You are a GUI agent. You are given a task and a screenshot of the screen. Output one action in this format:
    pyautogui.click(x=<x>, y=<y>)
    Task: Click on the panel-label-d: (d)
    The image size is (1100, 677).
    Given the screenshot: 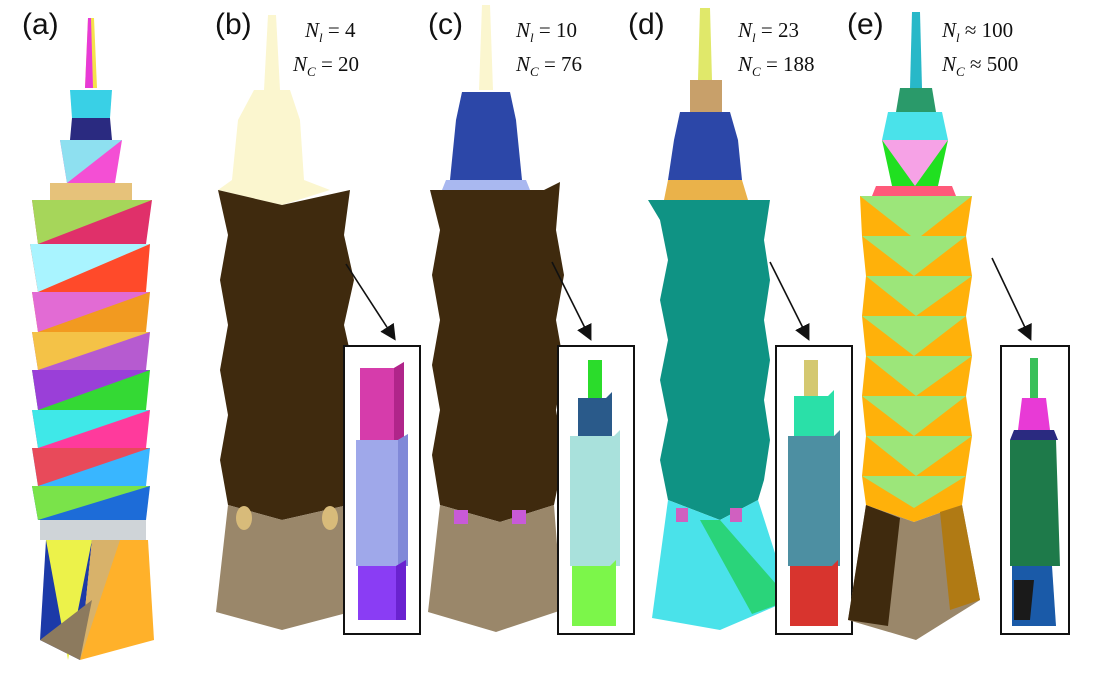 What is the action you would take?
    pyautogui.click(x=646, y=24)
    